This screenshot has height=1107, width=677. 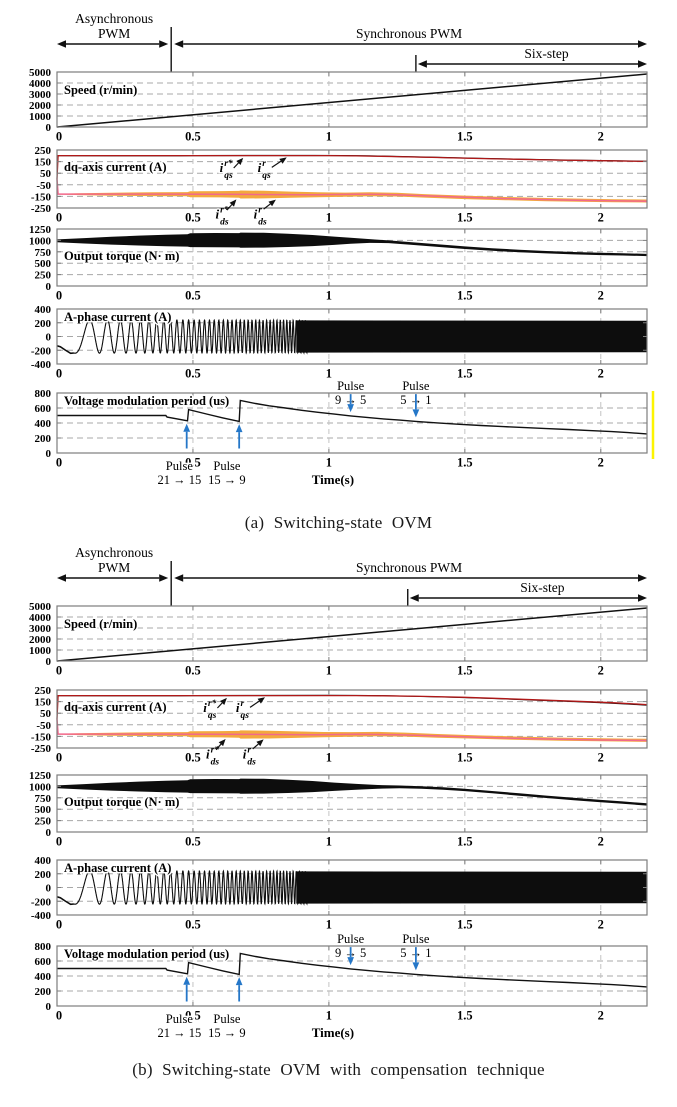 I want to click on y-tick-label: 200, so click(x=43, y=439).